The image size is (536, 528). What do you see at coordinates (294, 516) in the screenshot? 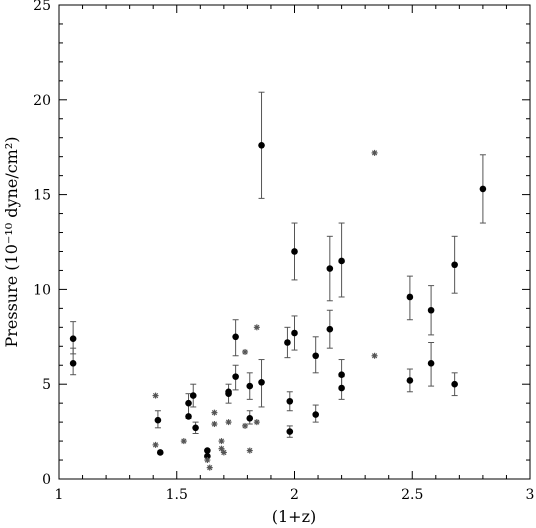
I see `x-axis-title: (1+z)` at bounding box center [294, 516].